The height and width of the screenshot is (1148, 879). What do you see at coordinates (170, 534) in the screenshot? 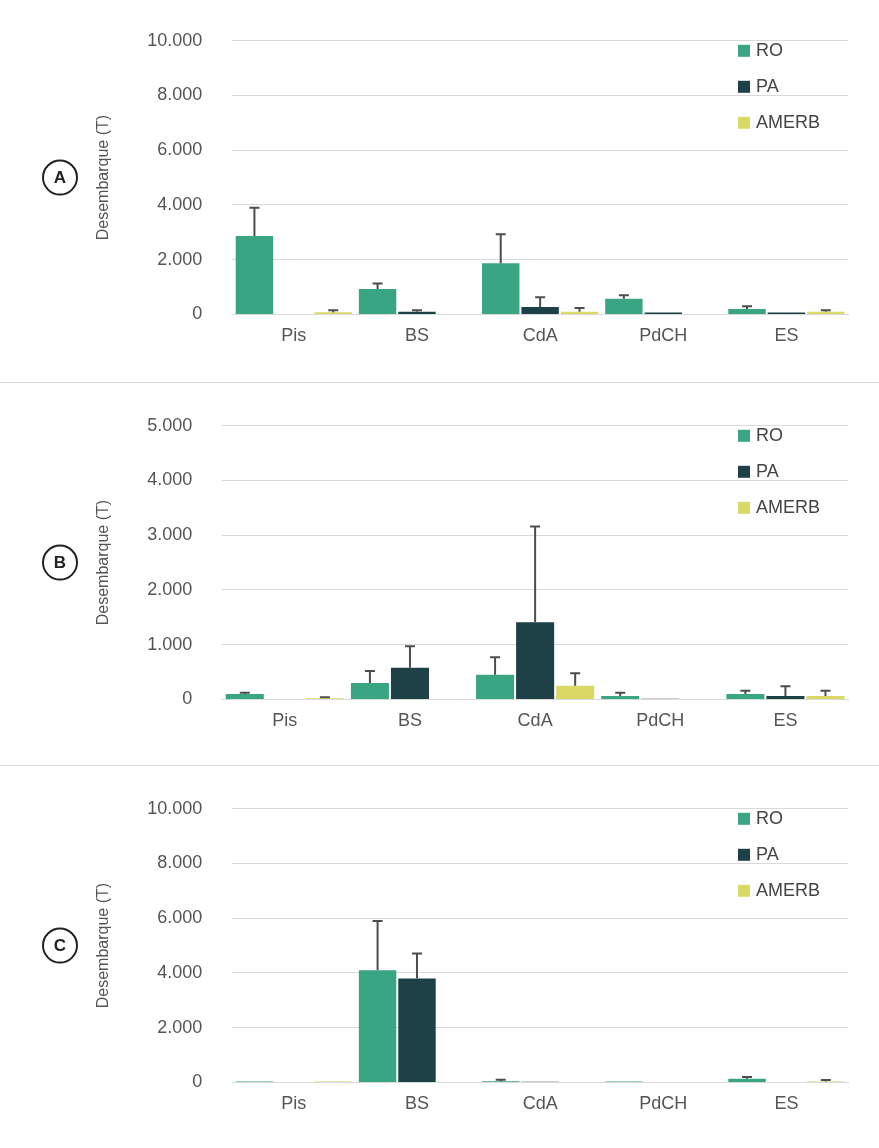
I see `y-tick-label: 3.000` at bounding box center [170, 534].